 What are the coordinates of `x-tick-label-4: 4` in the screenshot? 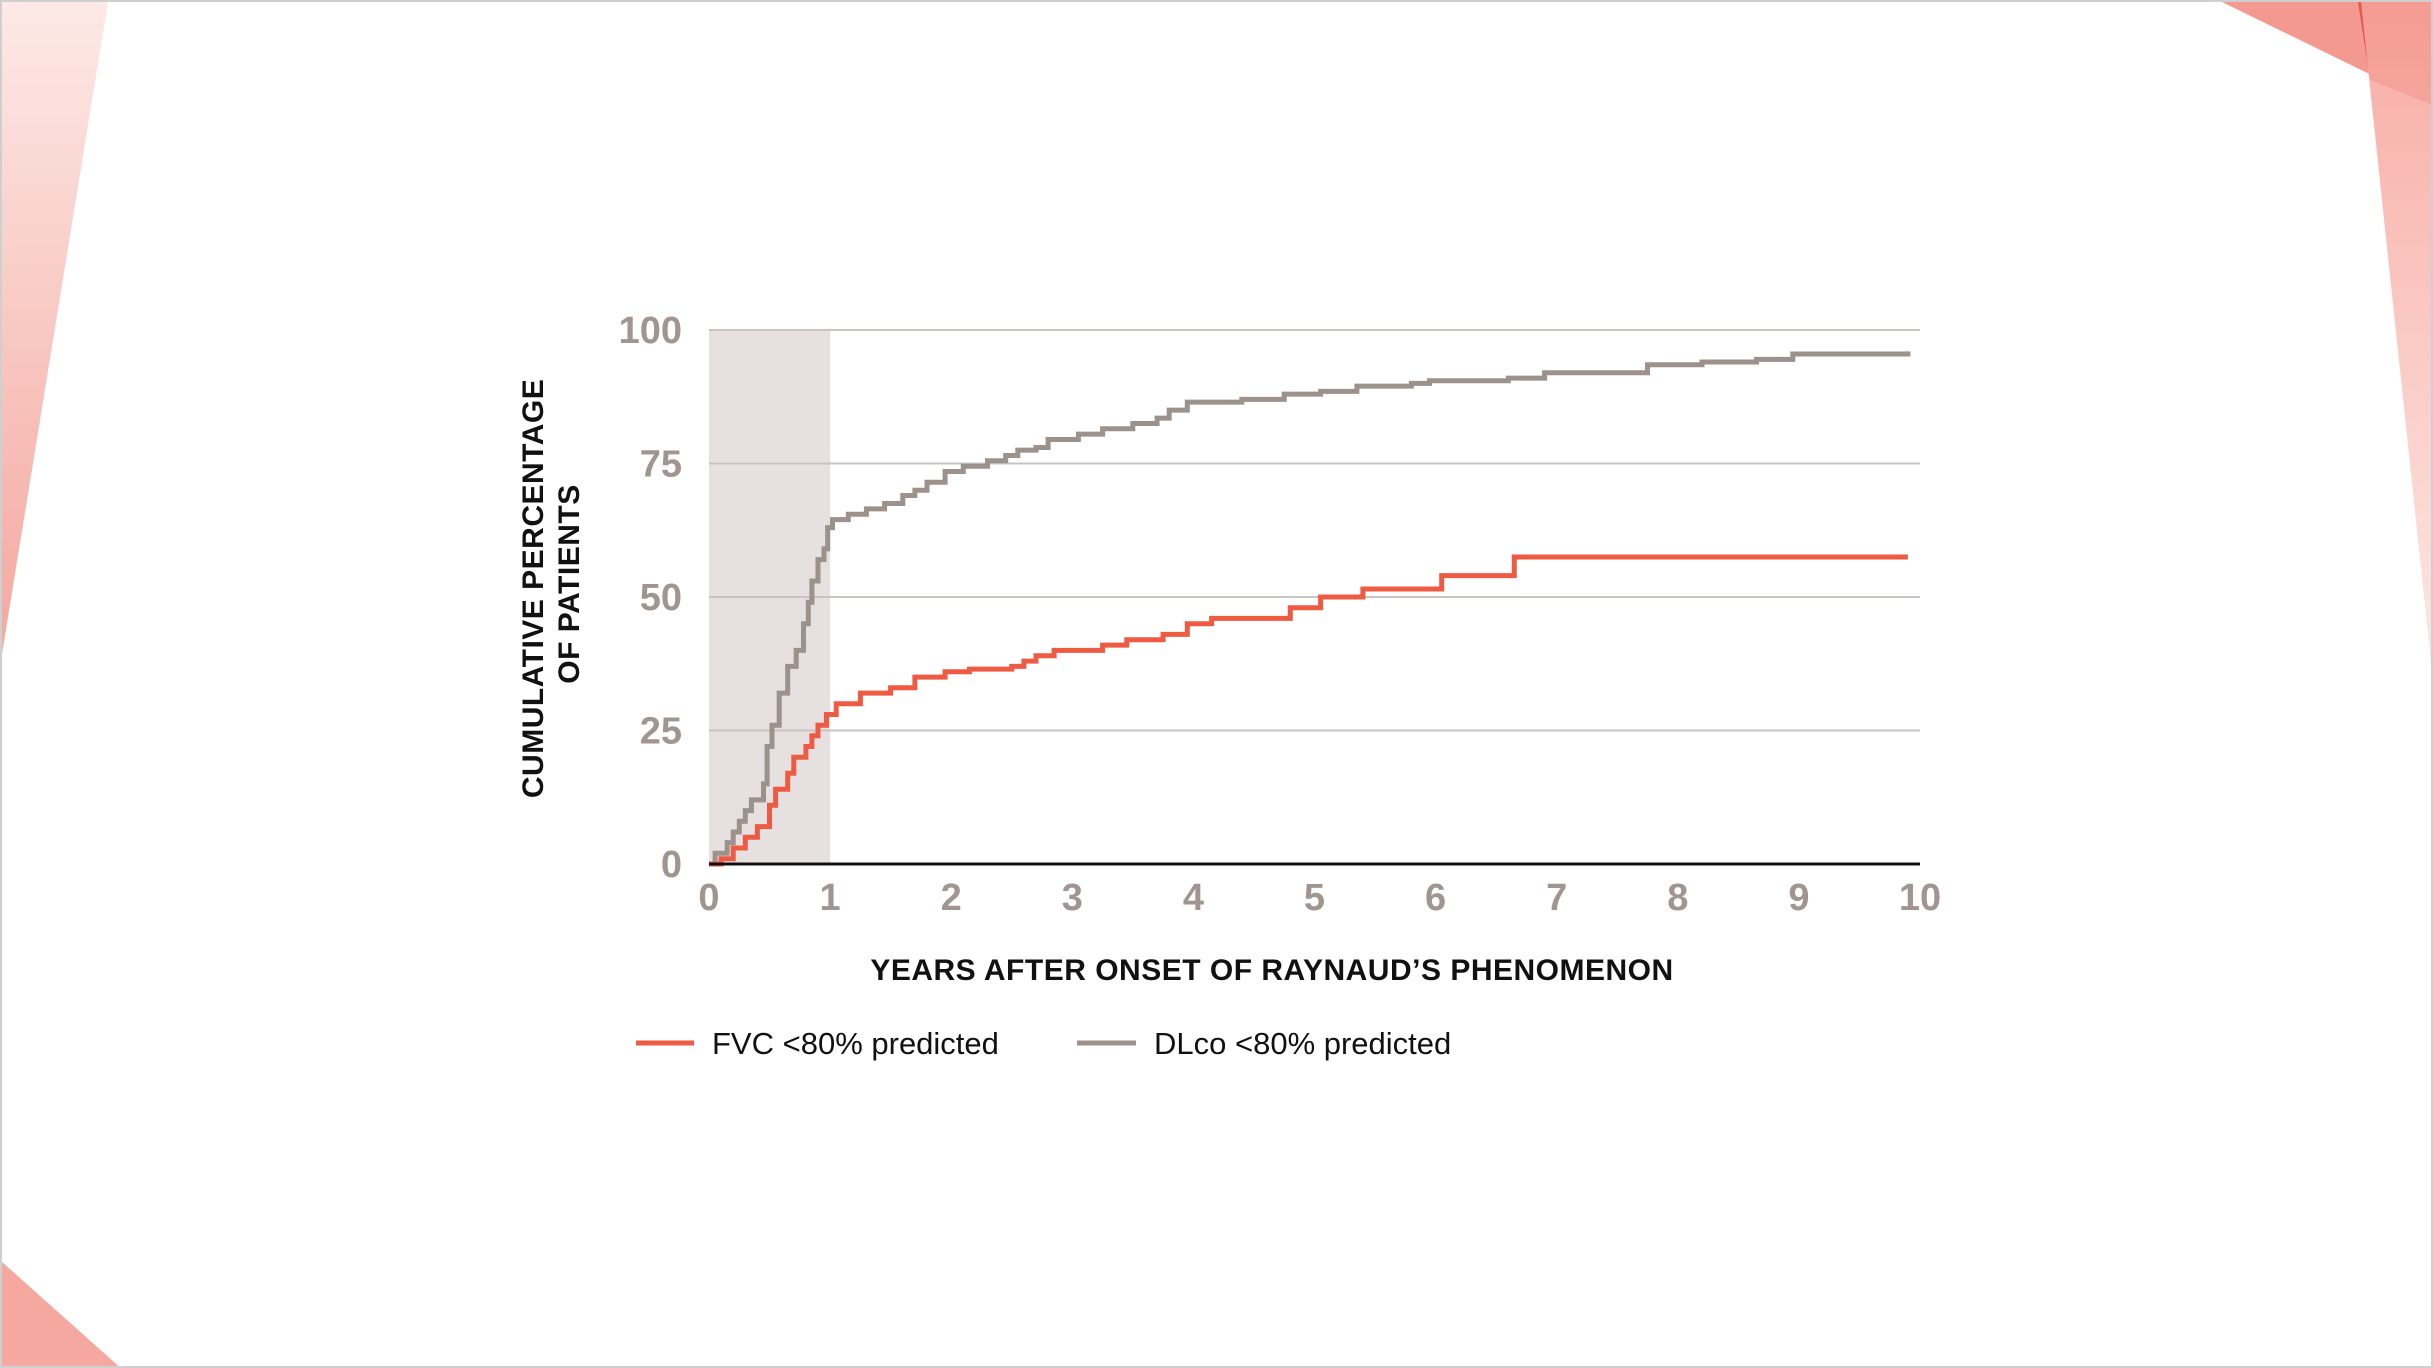 It's located at (1193, 898).